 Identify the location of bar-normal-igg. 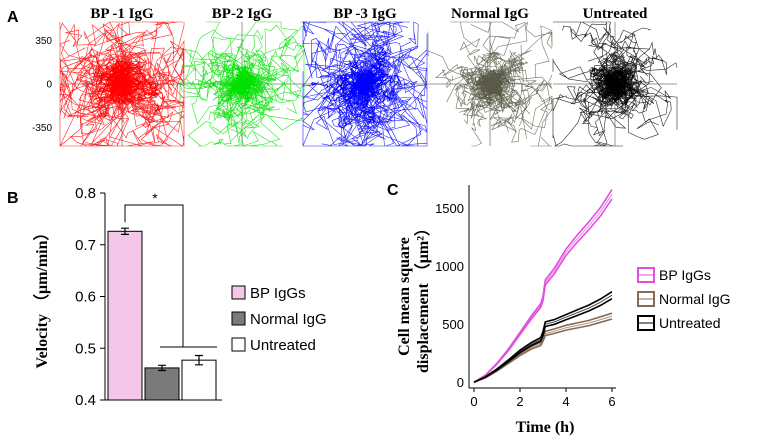
(162, 384).